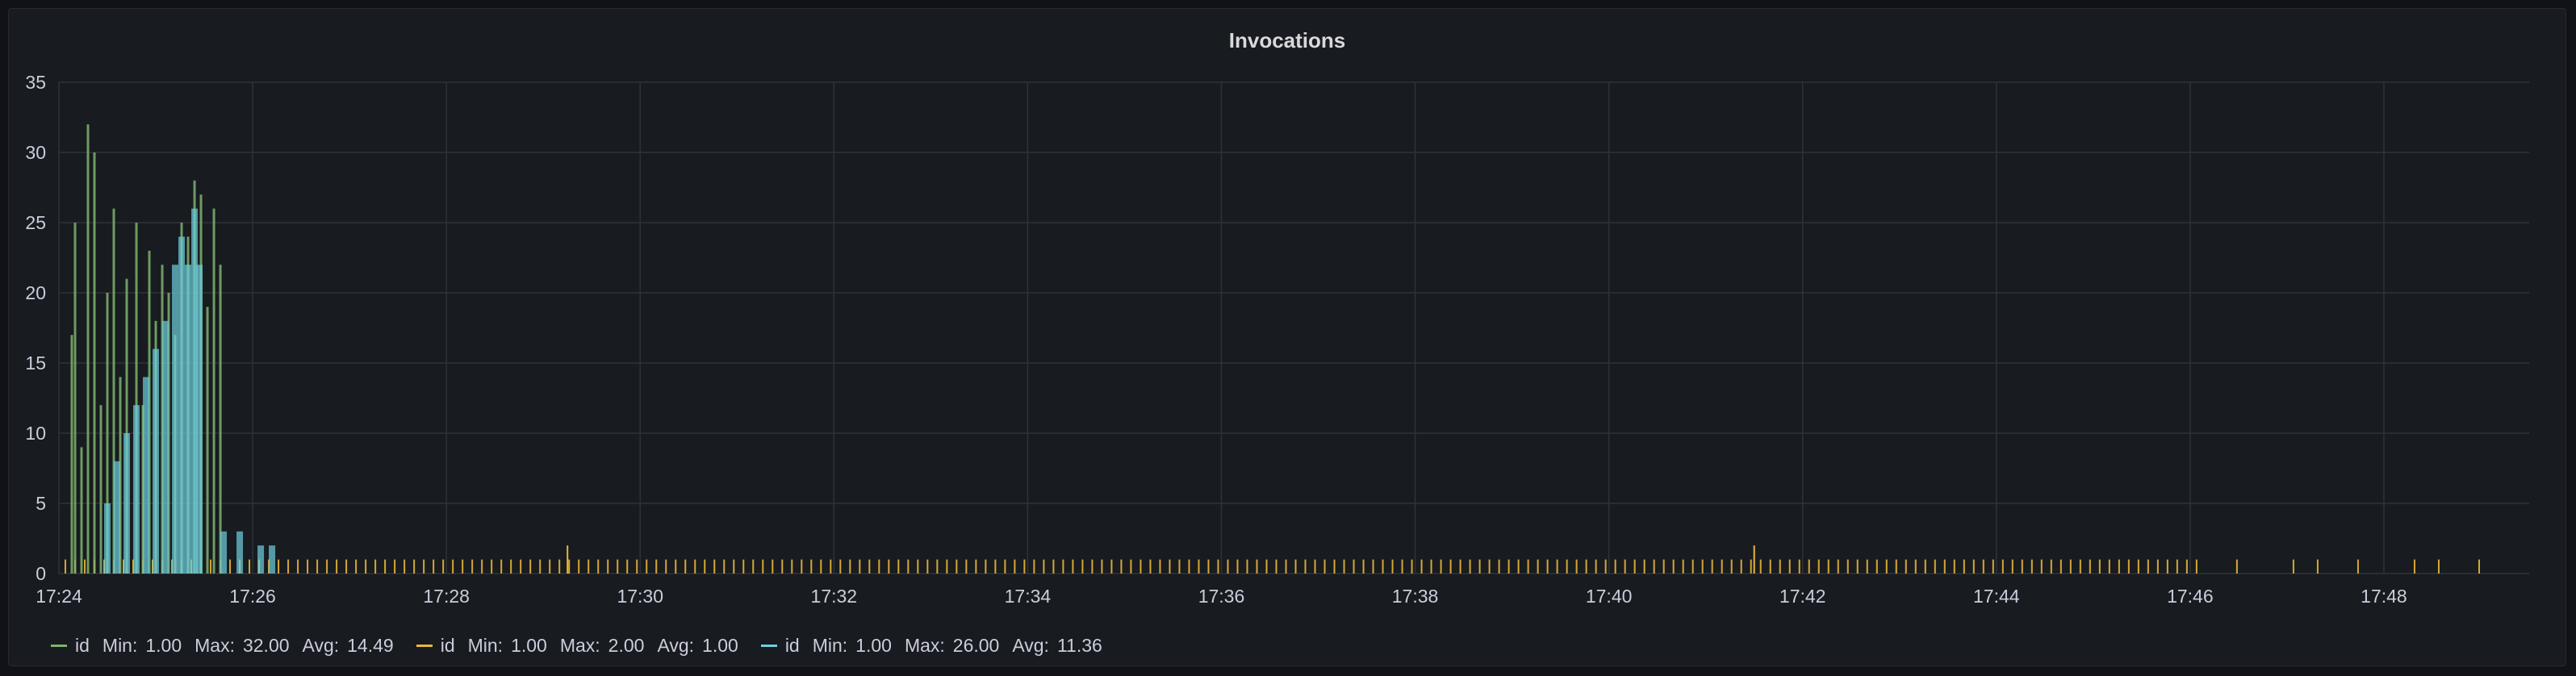  Describe the element at coordinates (640, 596) in the screenshot. I see `x-tick-label-17:30: 17:30` at that location.